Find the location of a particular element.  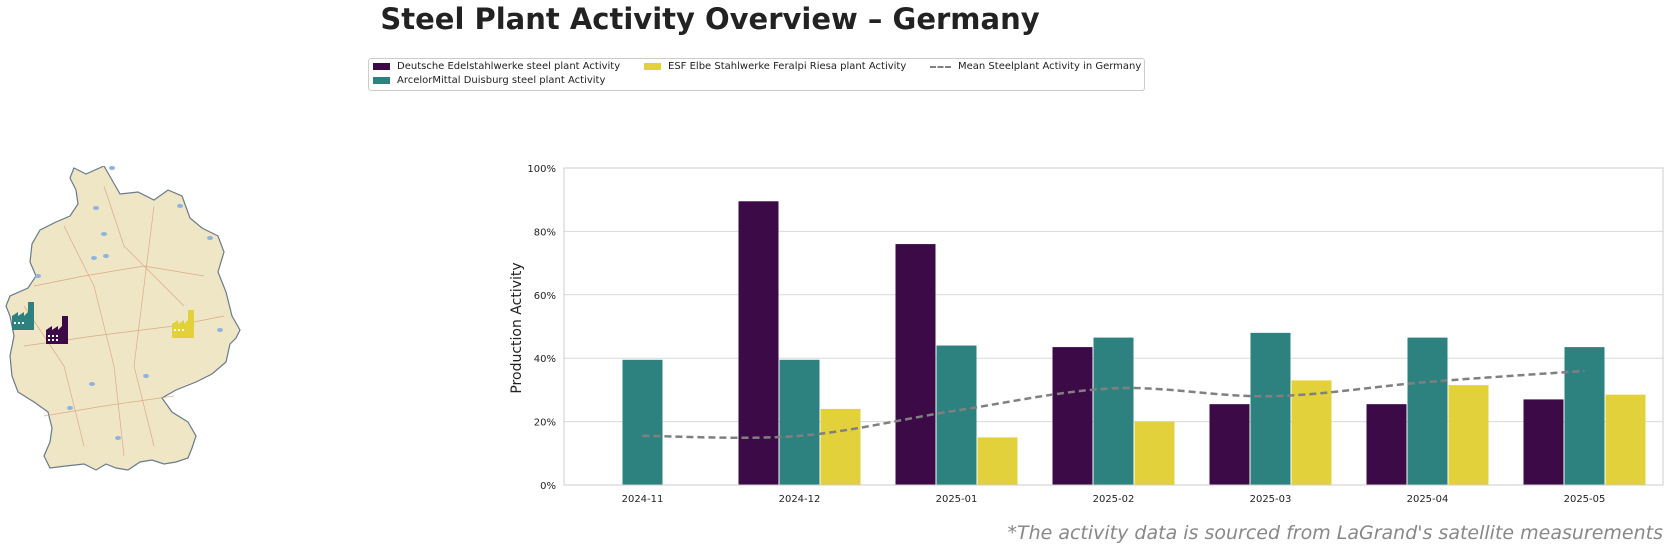

mean-line is located at coordinates (1113, 404).